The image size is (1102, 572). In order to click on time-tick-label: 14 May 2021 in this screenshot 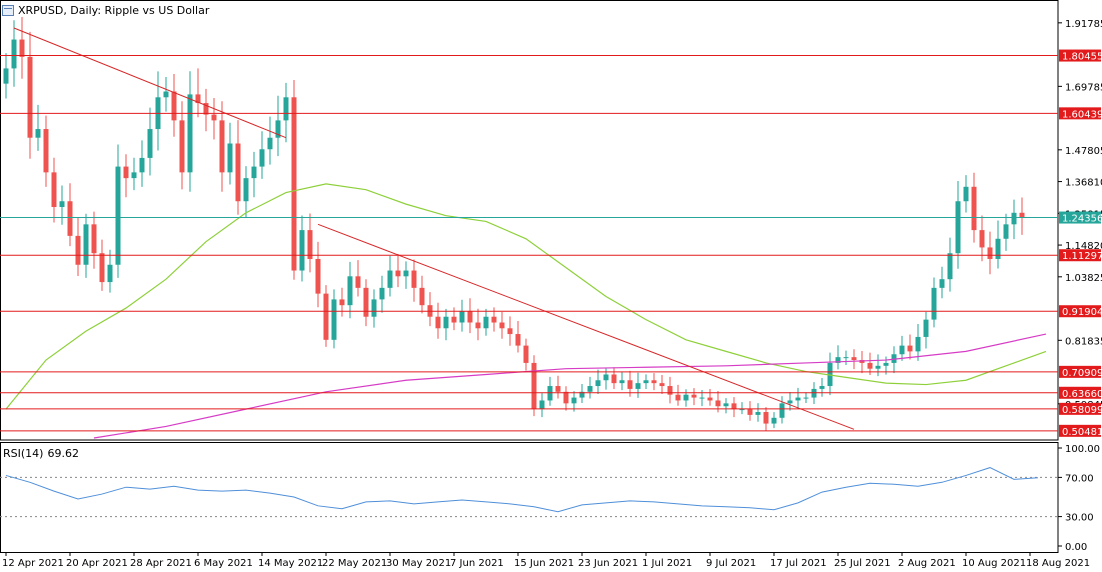, I will do `click(290, 563)`.